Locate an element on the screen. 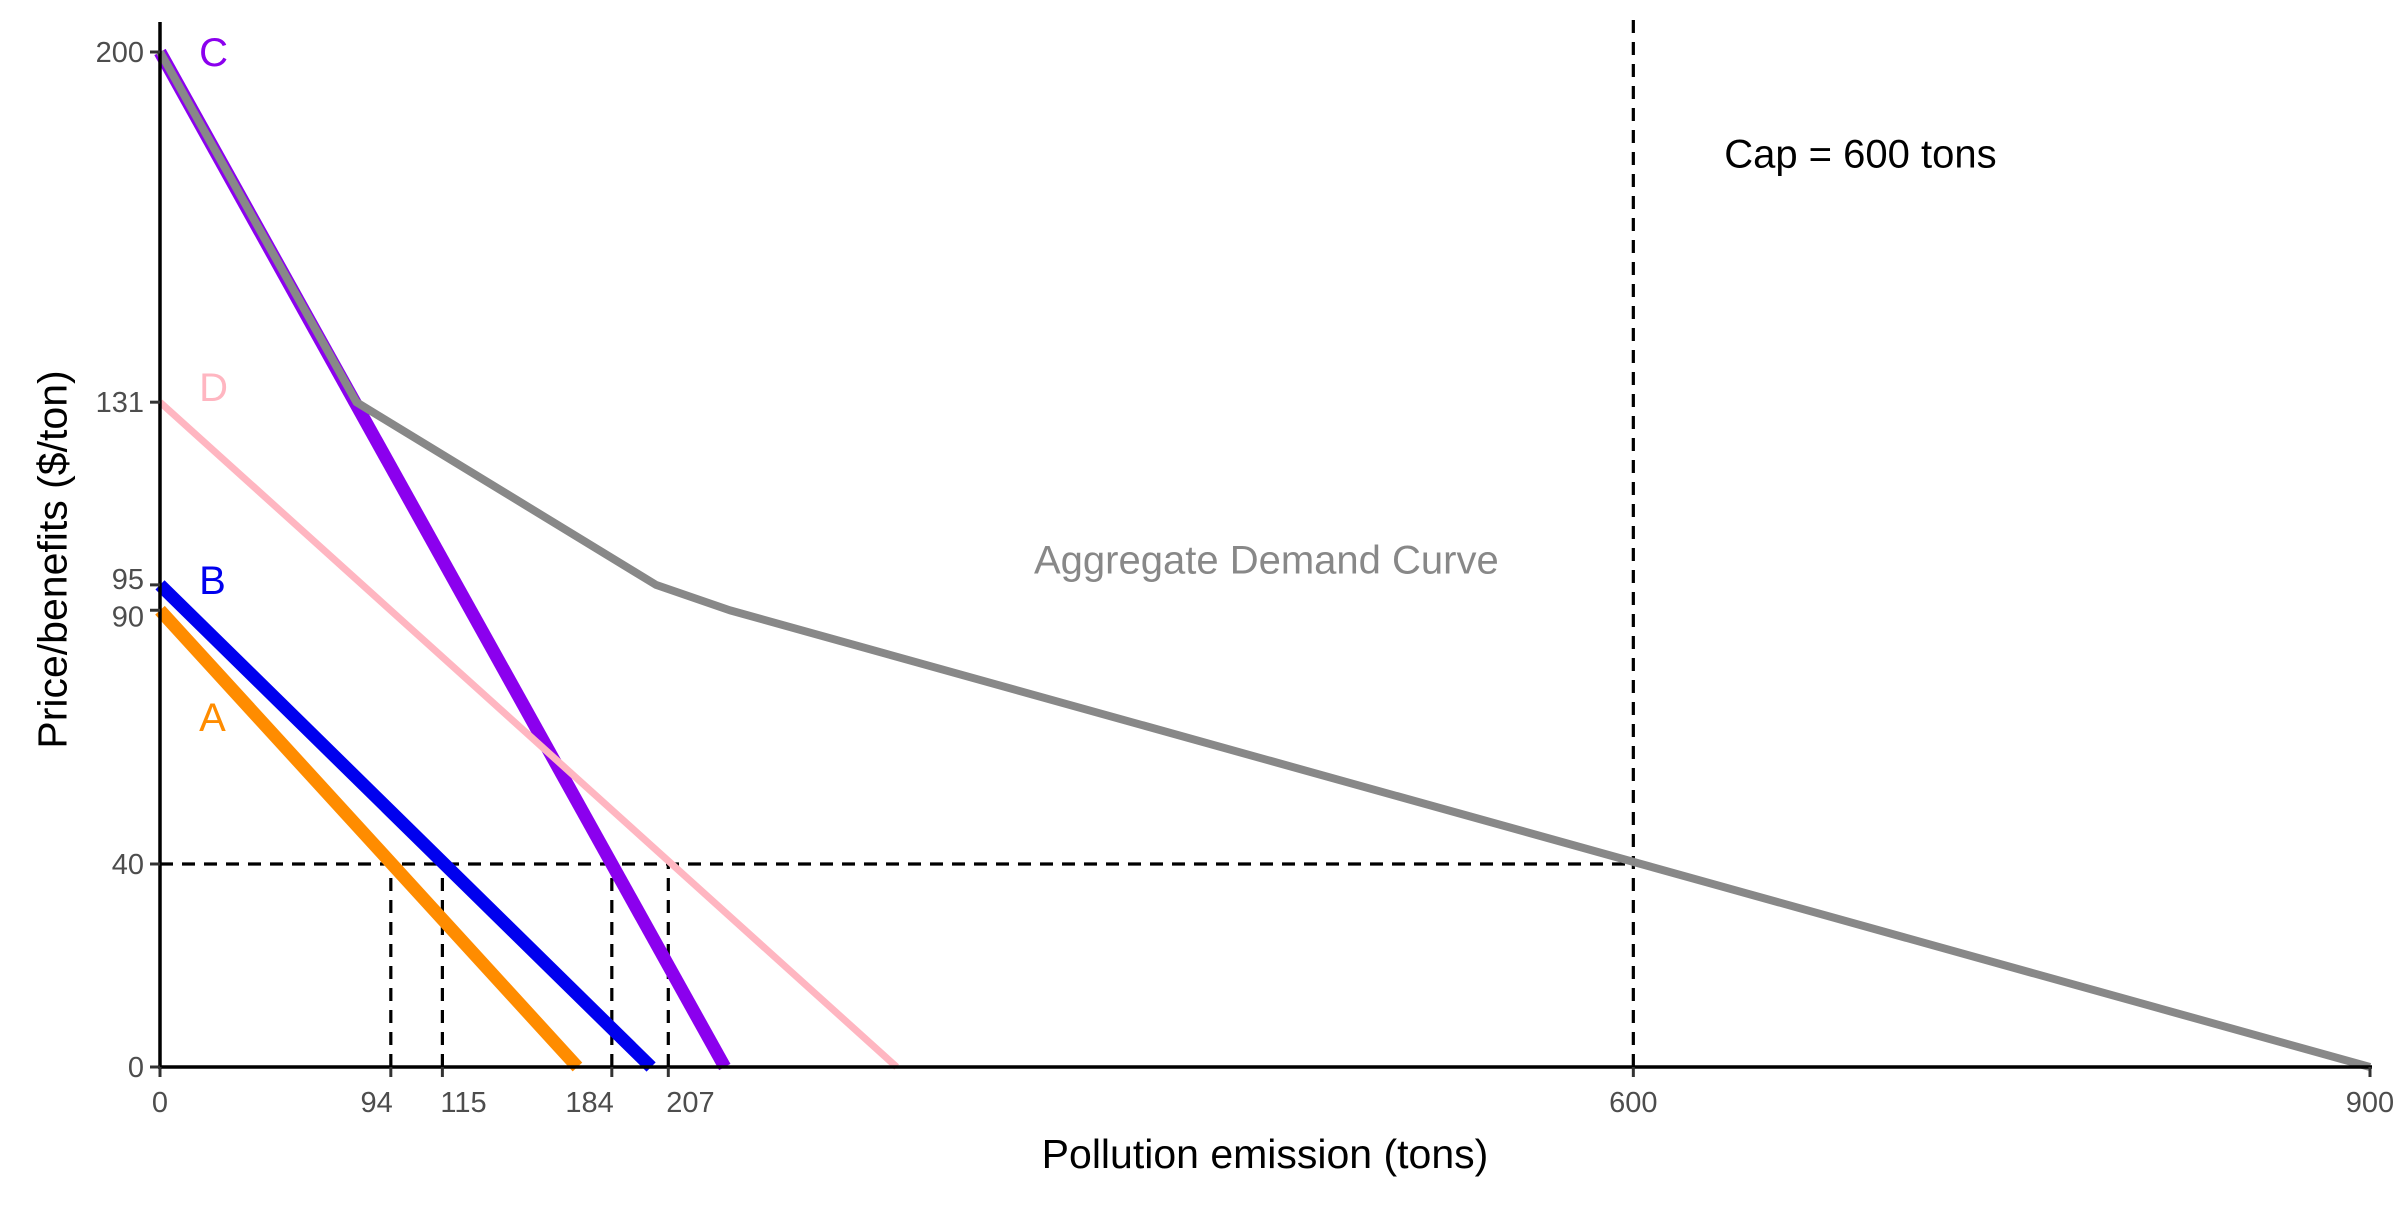 The image size is (2400, 1205). x-tick-label-115: 115 is located at coordinates (463, 1103).